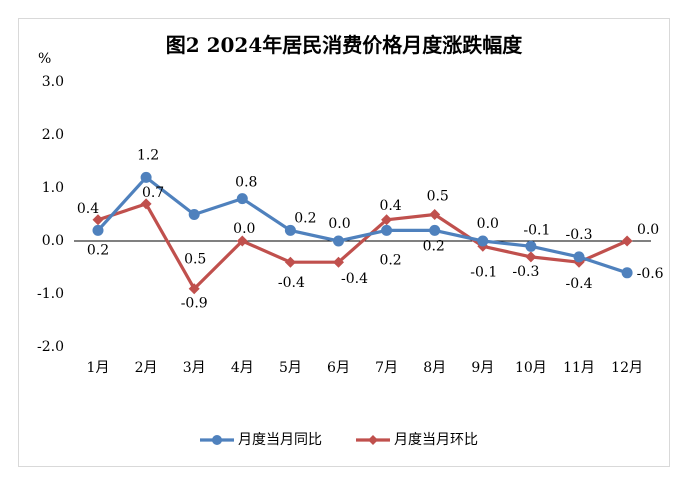 This screenshot has width=688, height=489. I want to click on x-tick-label: 9月, so click(482, 368).